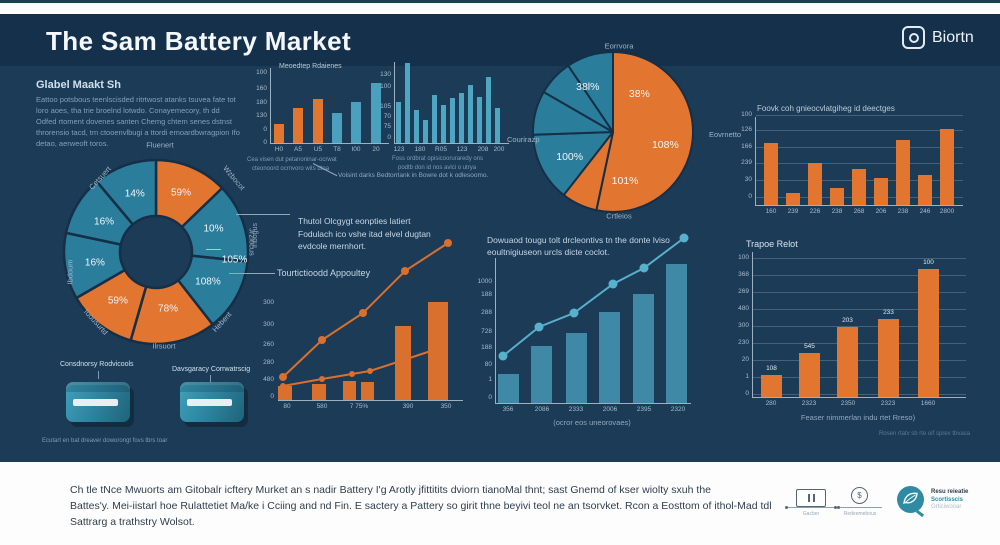 The height and width of the screenshot is (545, 1000). I want to click on slice-percent-label: 14%, so click(134, 194).